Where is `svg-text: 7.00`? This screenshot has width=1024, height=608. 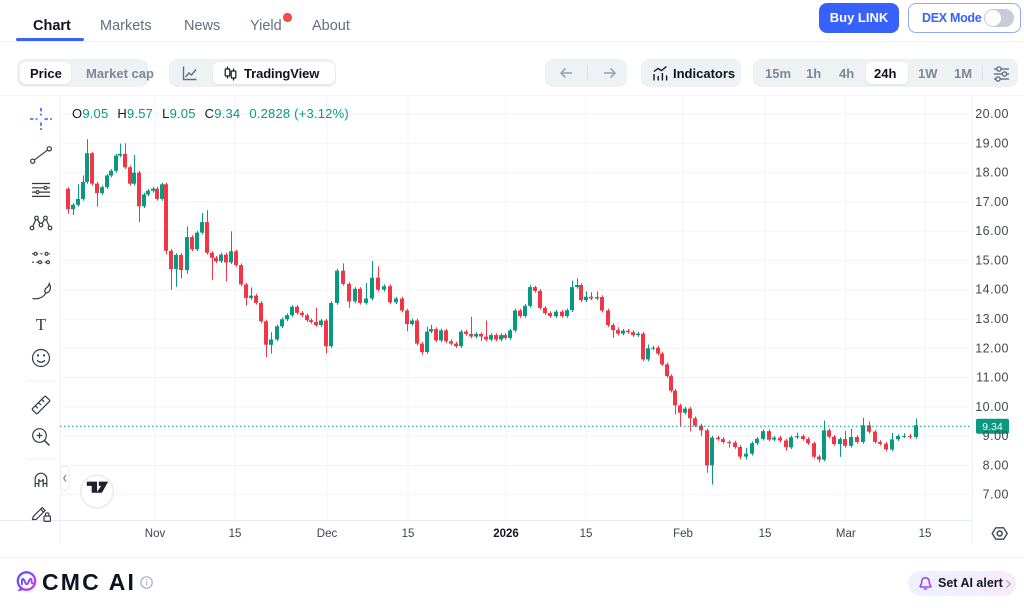
svg-text: 7.00 is located at coordinates (996, 495).